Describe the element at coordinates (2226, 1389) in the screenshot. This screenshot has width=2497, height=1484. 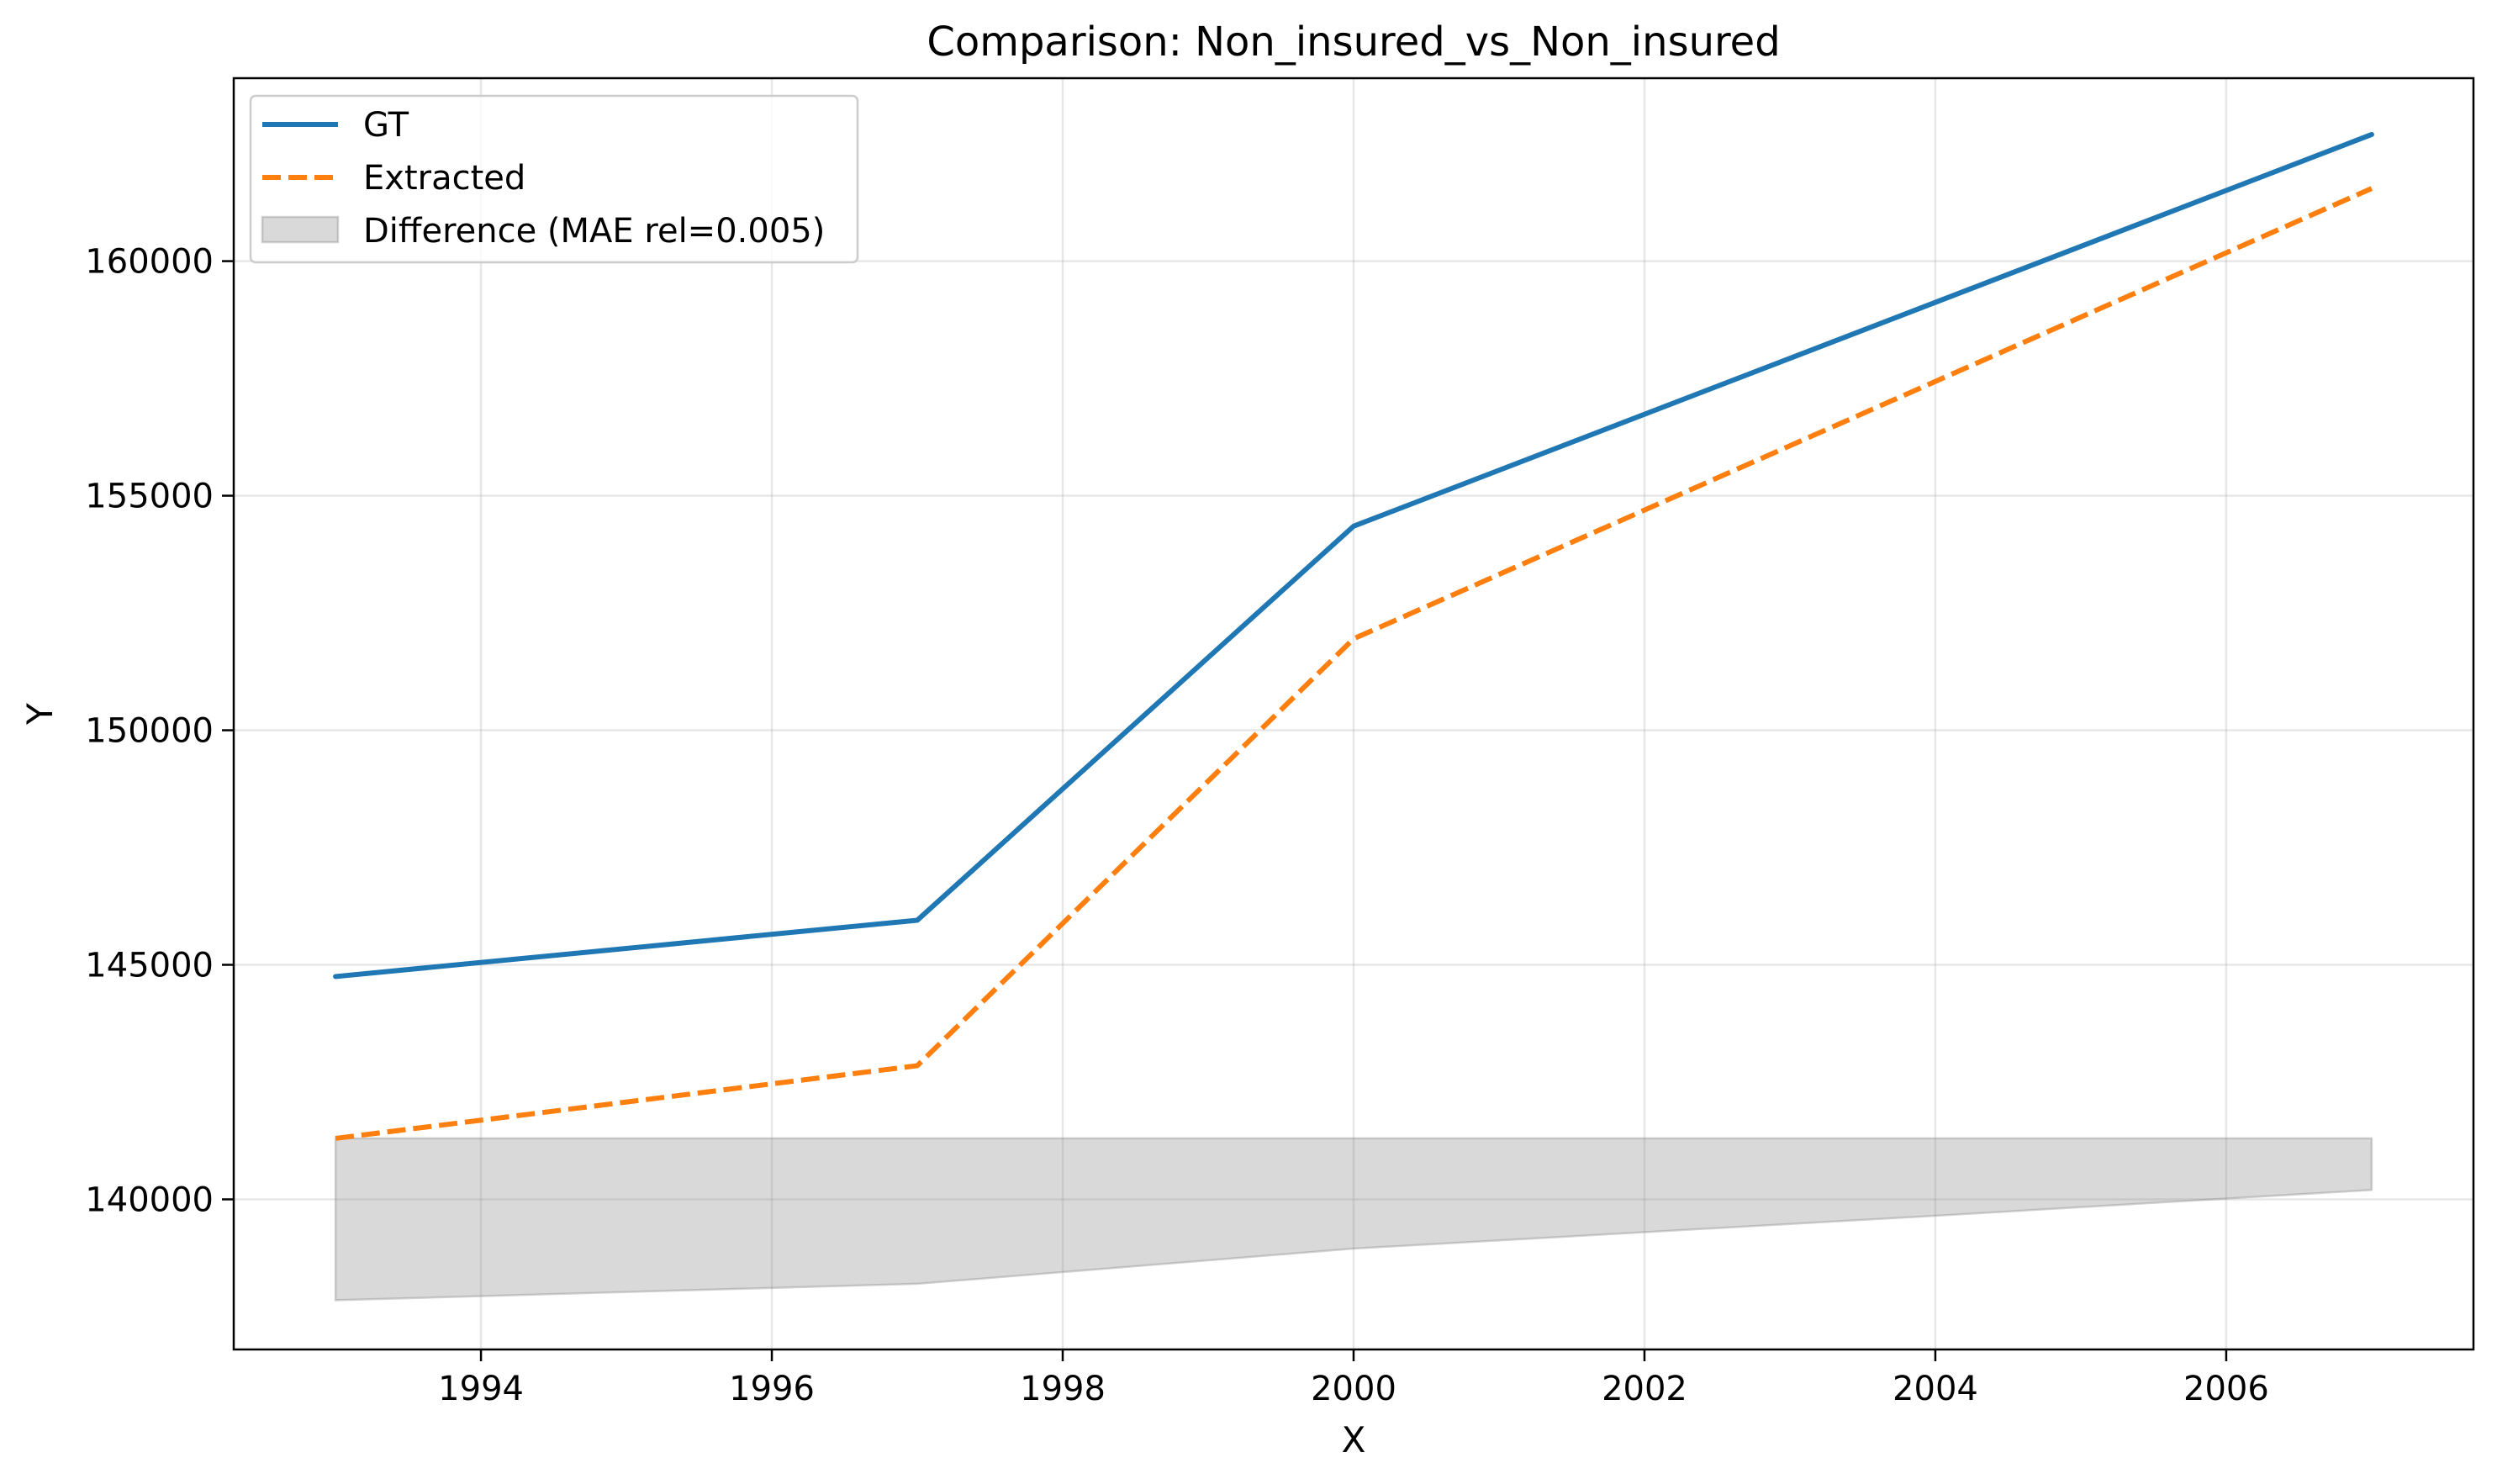
I see `x-tick-label: 2006` at that location.